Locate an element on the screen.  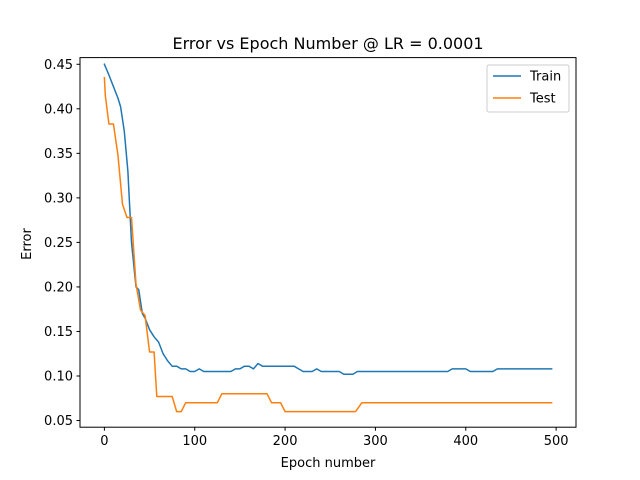
legend-label-train: Train is located at coordinates (545, 77).